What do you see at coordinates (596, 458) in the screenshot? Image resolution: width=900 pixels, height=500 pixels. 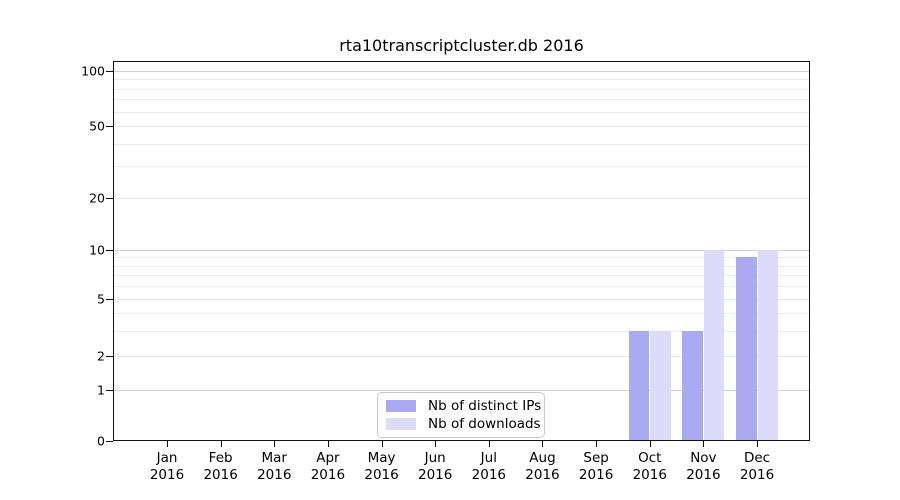 I see `x-tick-month: Sep` at bounding box center [596, 458].